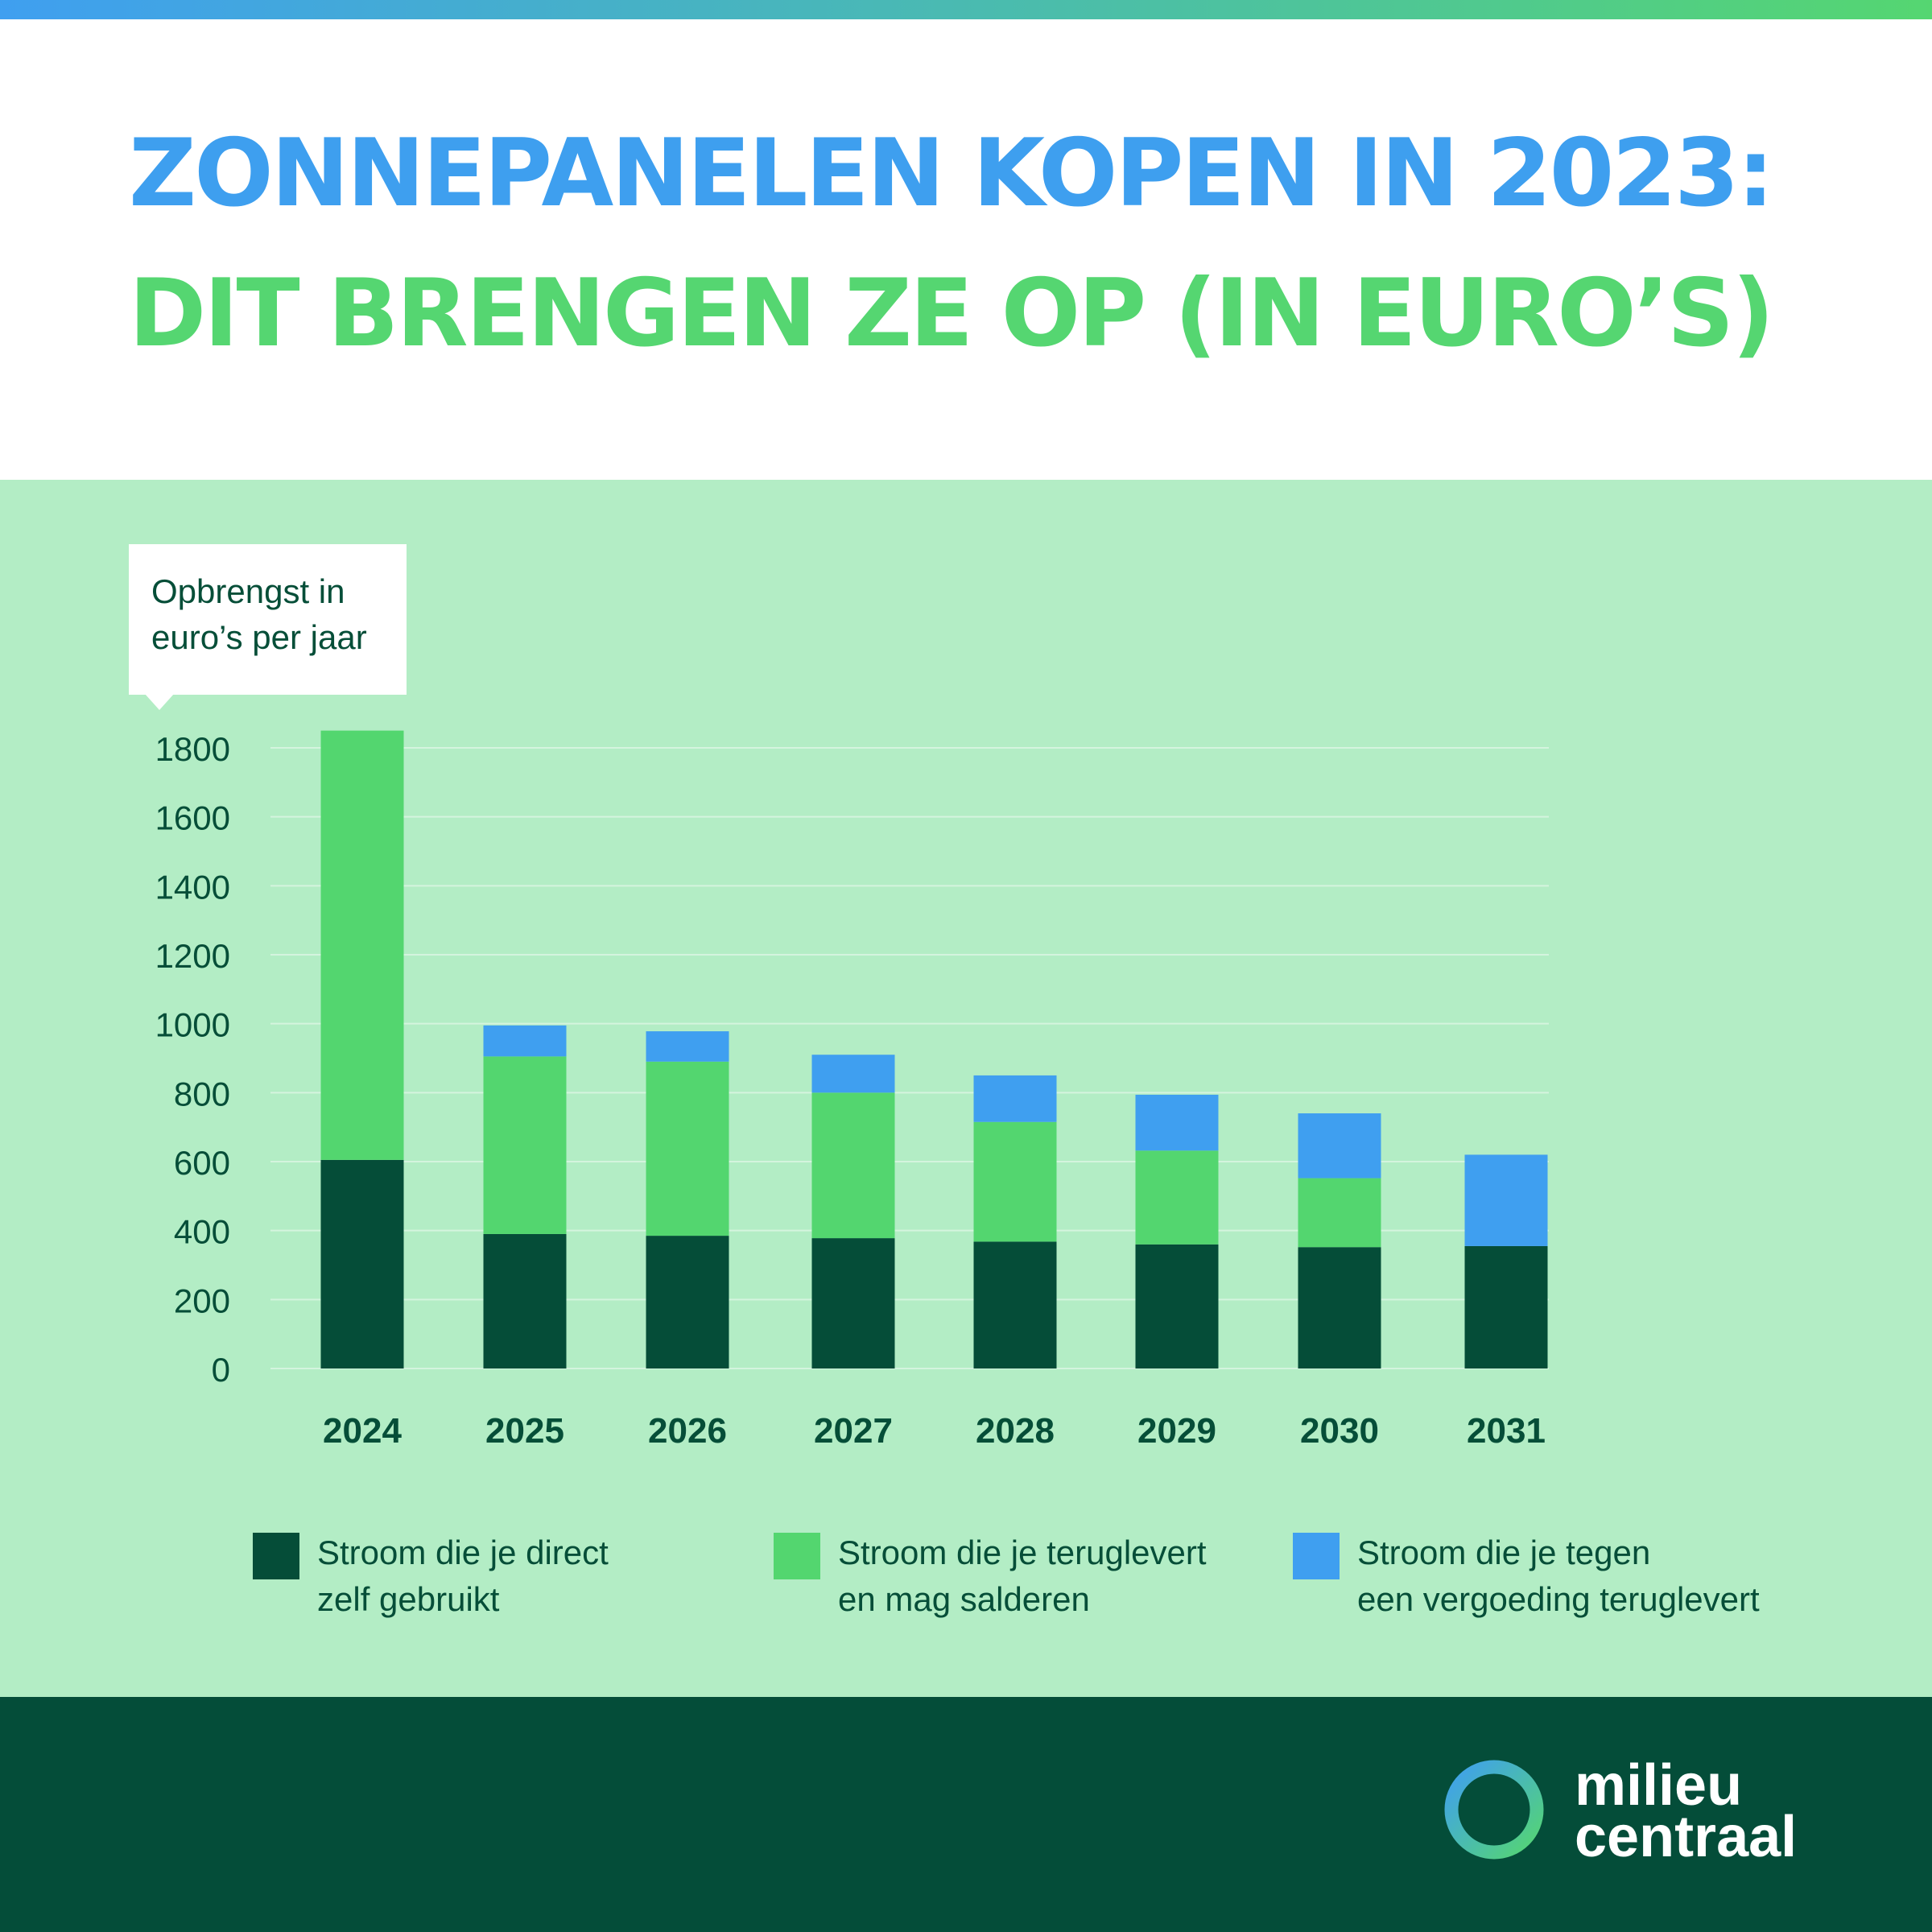 This screenshot has width=1932, height=1932. What do you see at coordinates (964, 1599) in the screenshot?
I see `legend-label-netting-line-2: en mag salderen` at bounding box center [964, 1599].